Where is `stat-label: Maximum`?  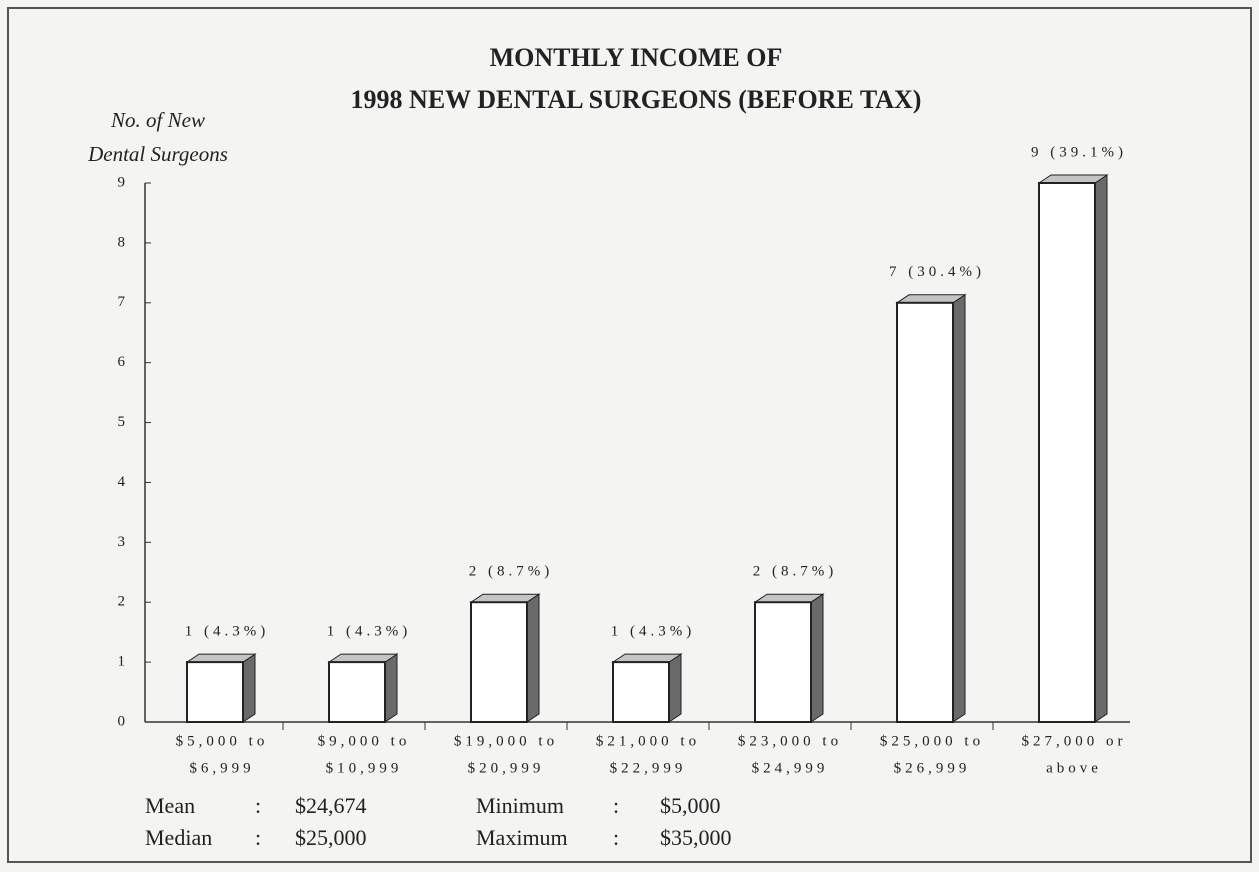
stat-label: Maximum is located at coordinates (522, 837).